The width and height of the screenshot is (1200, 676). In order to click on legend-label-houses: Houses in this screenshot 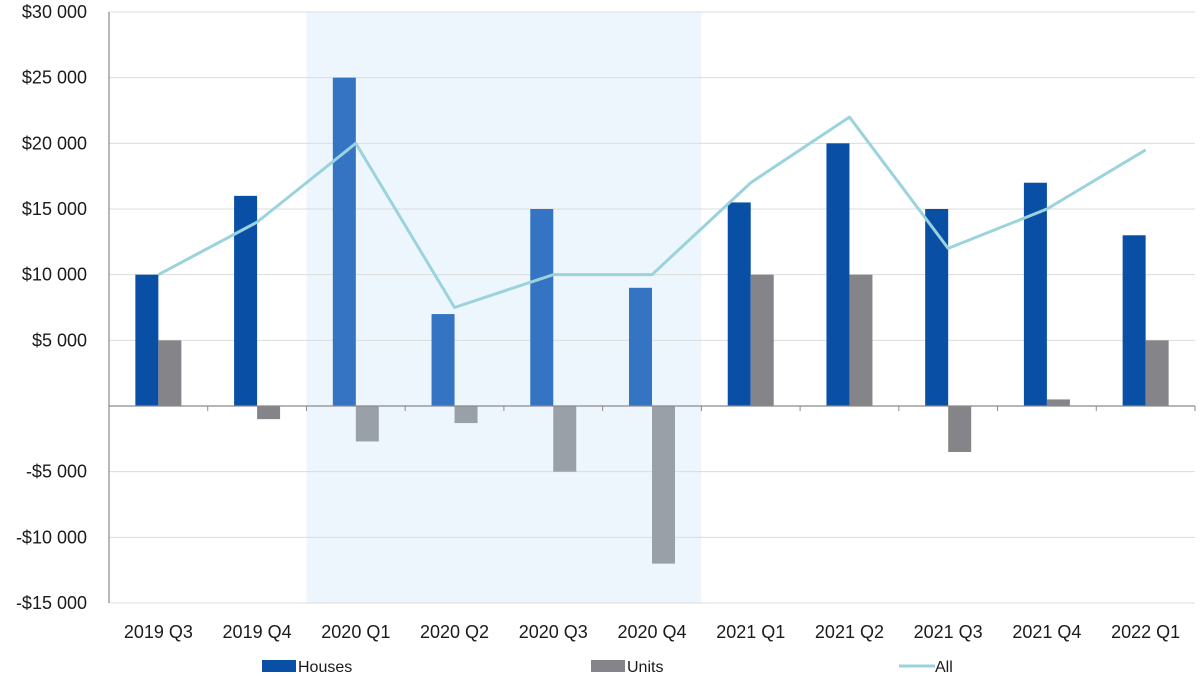, I will do `click(325, 667)`.